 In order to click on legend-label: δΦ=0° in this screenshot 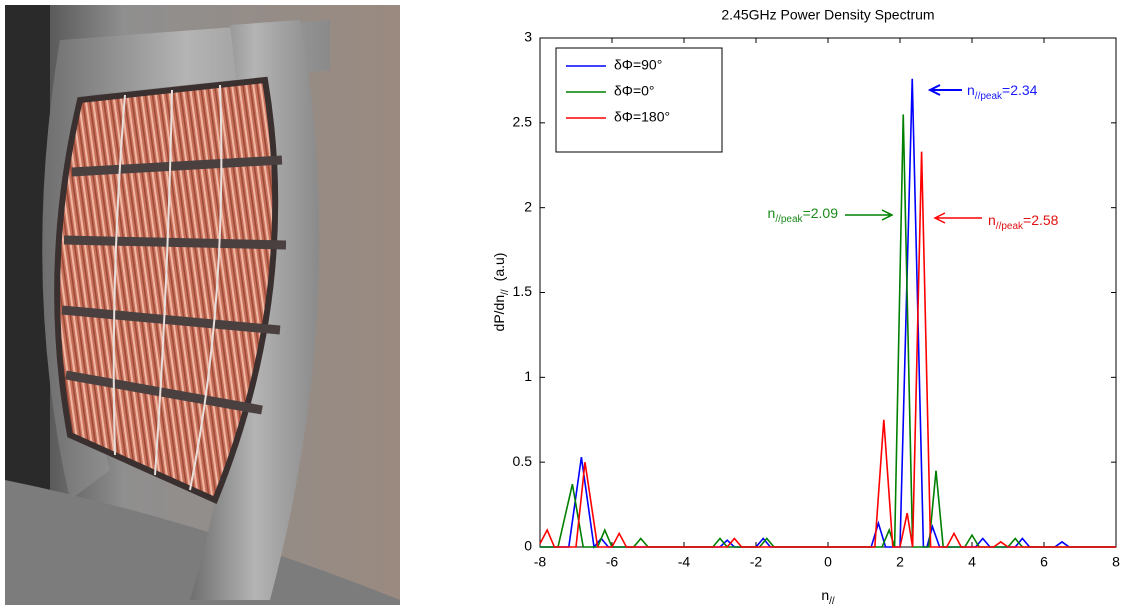, I will do `click(634, 91)`.